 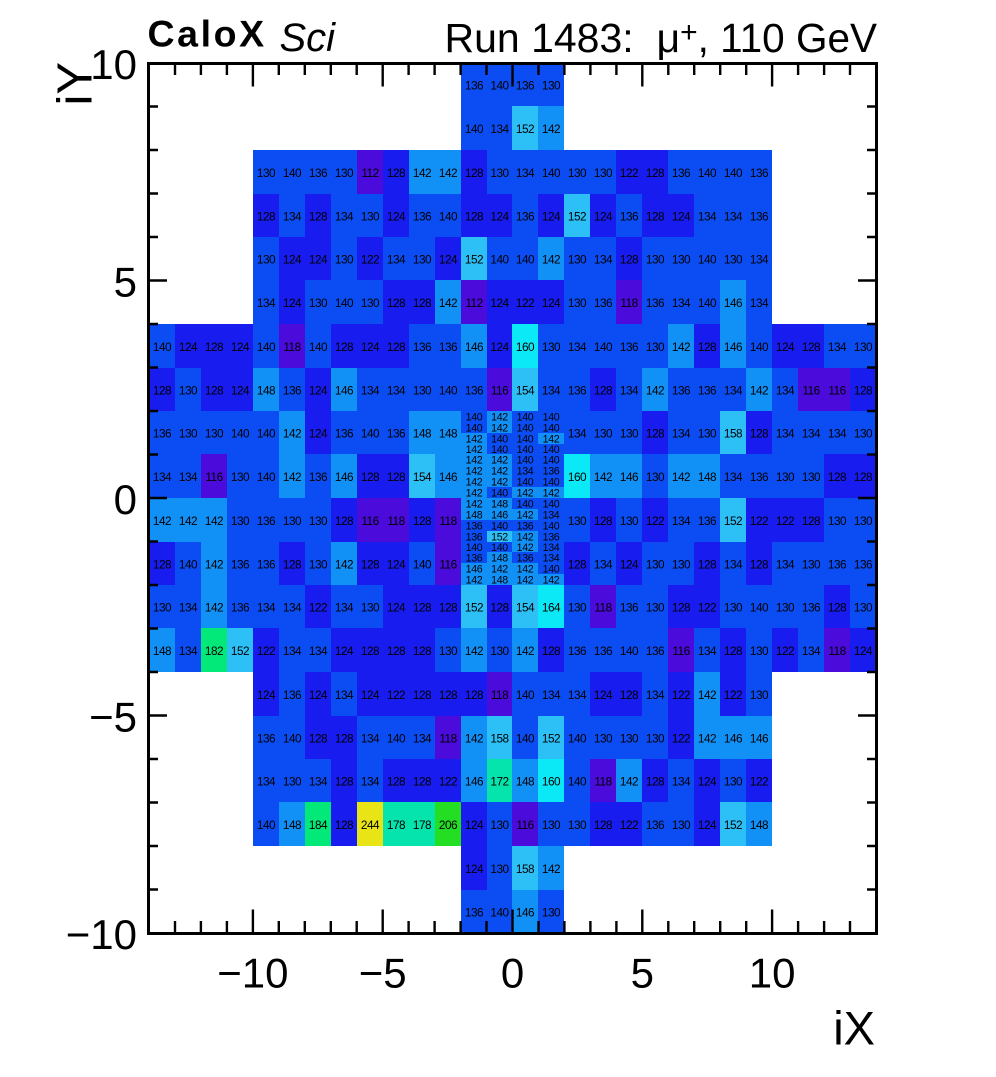 I want to click on svg-text: 152, so click(x=733, y=825).